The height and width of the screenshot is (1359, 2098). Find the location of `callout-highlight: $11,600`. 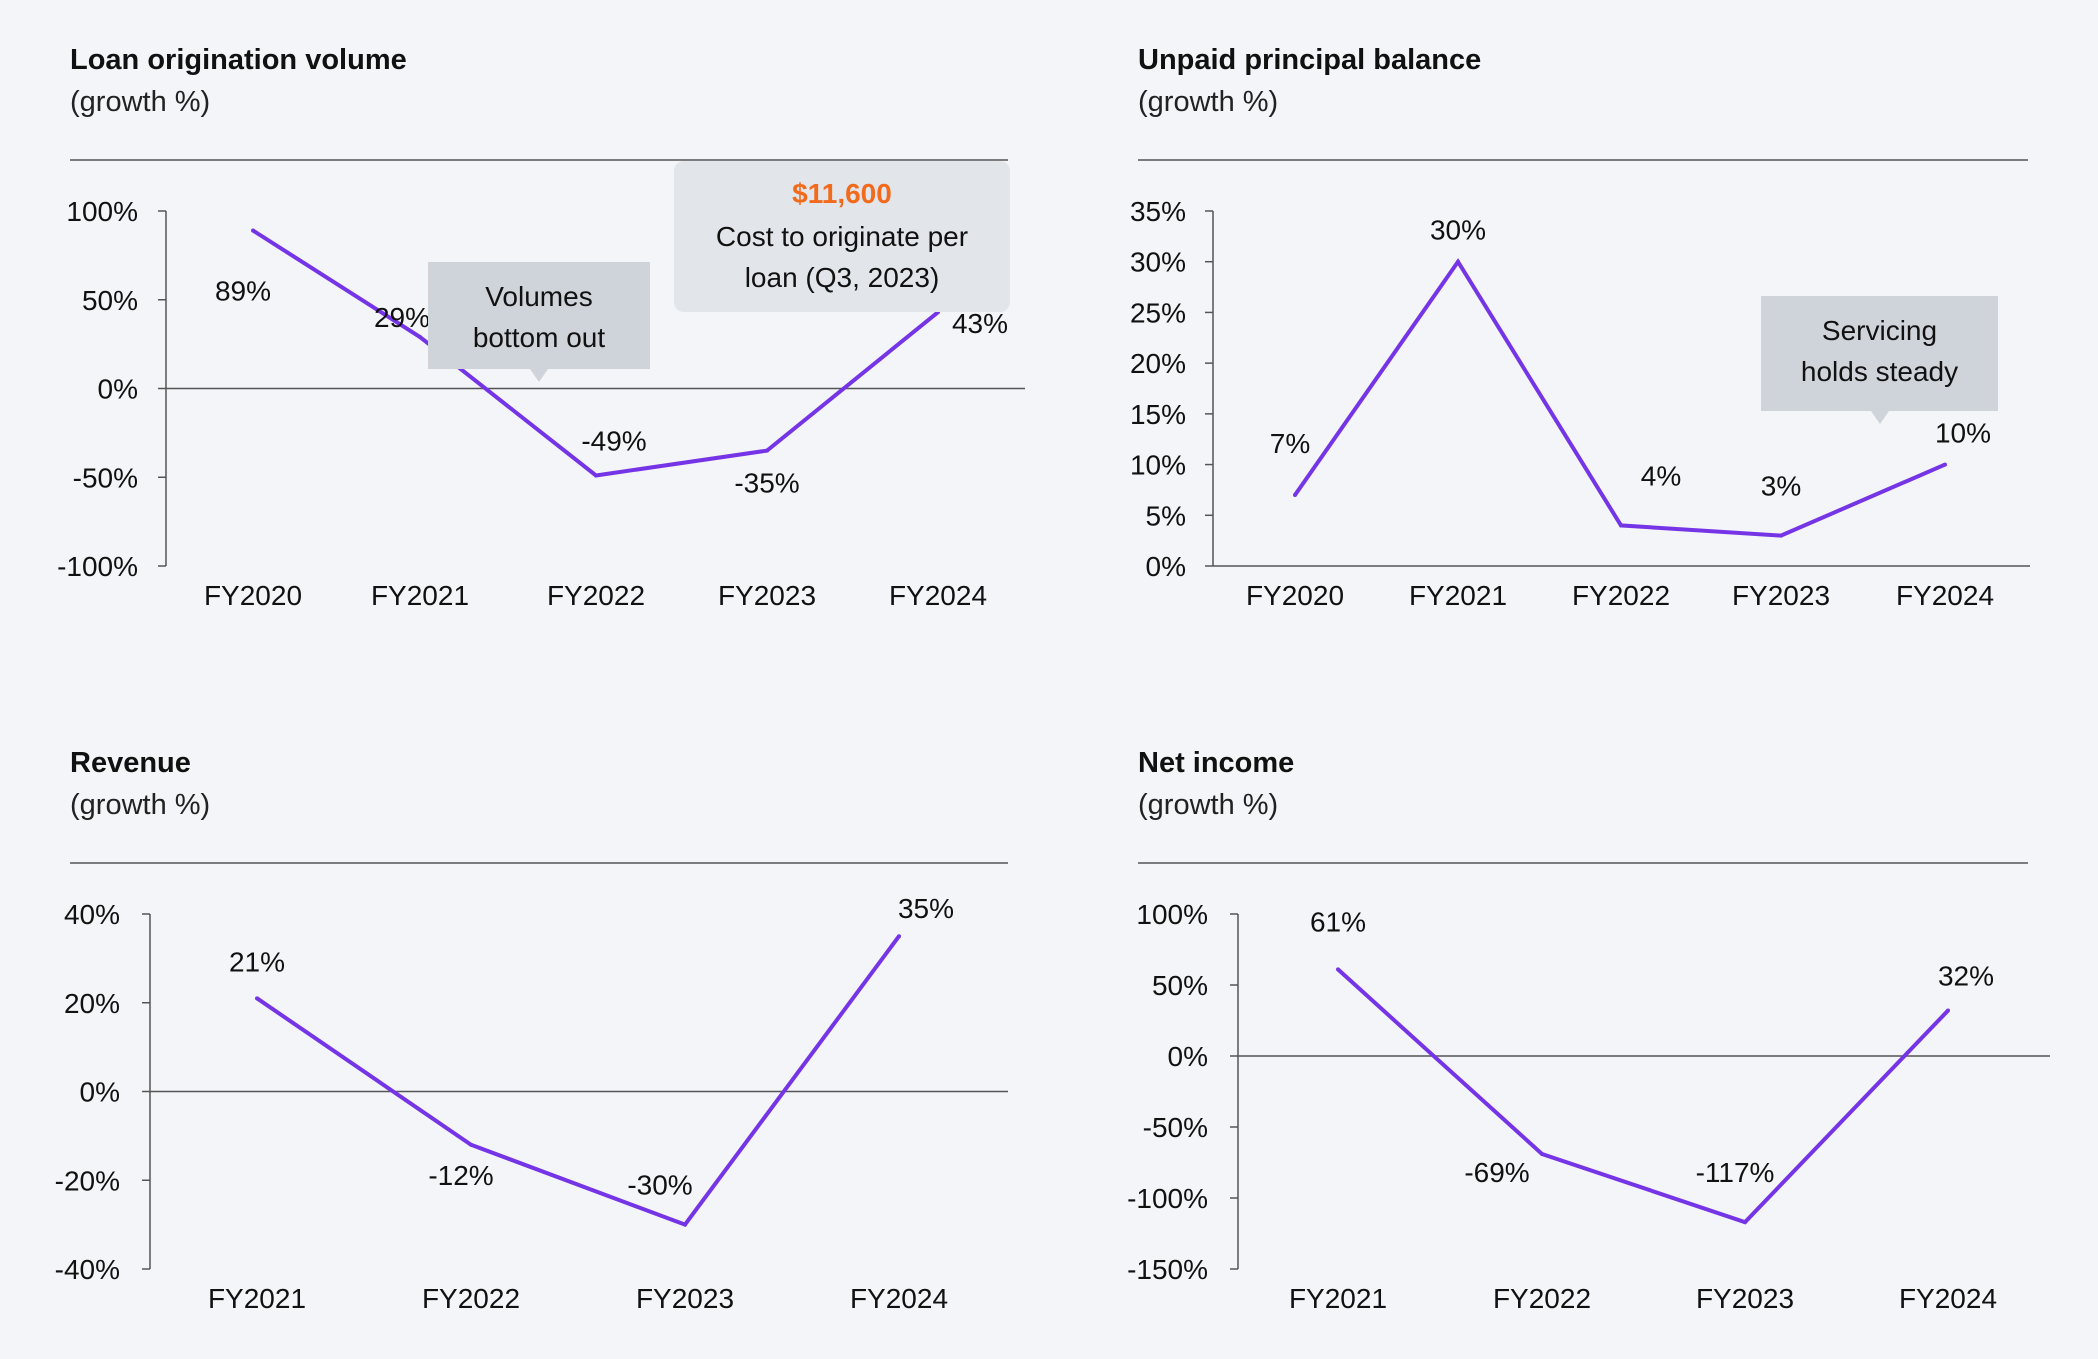

callout-highlight: $11,600 is located at coordinates (842, 193).